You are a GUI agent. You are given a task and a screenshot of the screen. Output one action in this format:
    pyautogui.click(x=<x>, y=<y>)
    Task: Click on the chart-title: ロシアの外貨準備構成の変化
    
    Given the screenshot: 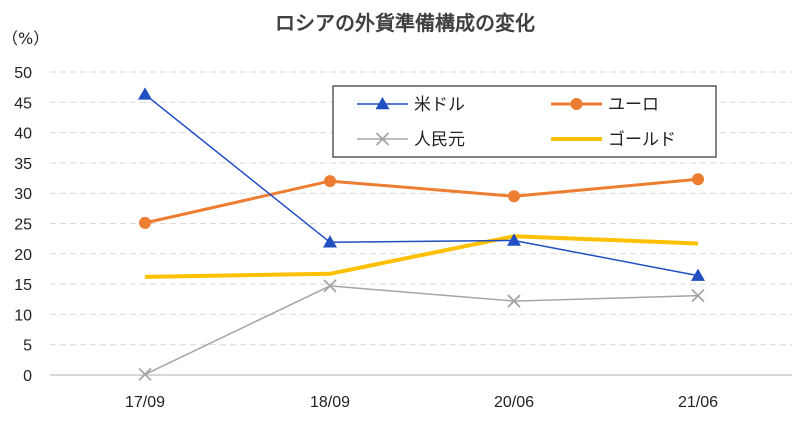 What is the action you would take?
    pyautogui.click(x=405, y=23)
    